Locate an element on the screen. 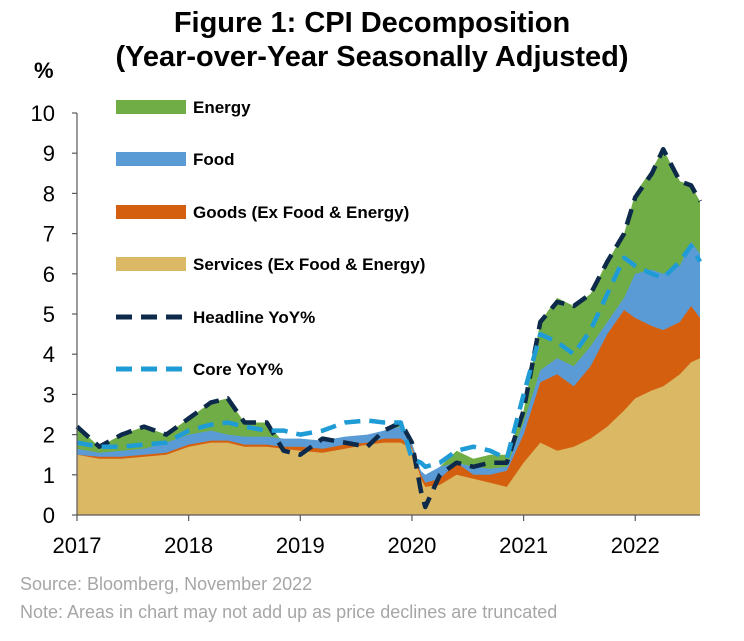  y-tick-label: 4 is located at coordinates (49, 354).